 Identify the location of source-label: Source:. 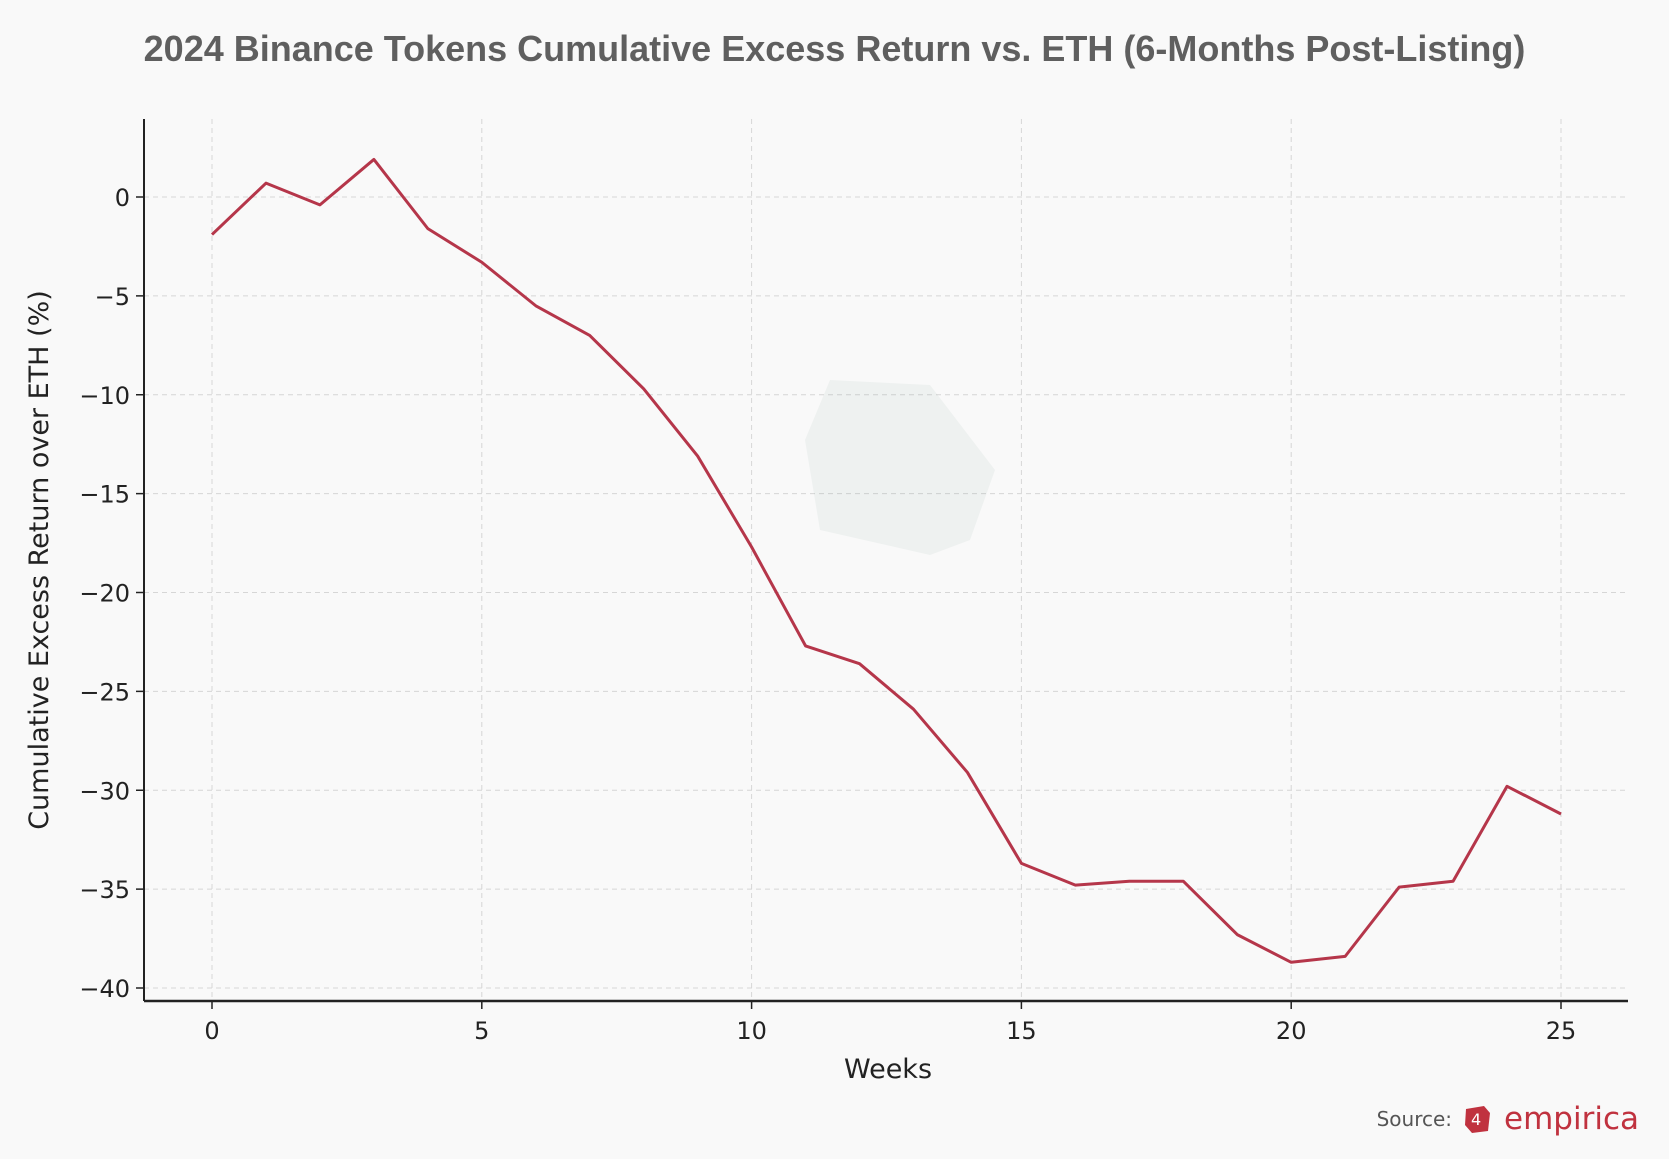
(1414, 1119).